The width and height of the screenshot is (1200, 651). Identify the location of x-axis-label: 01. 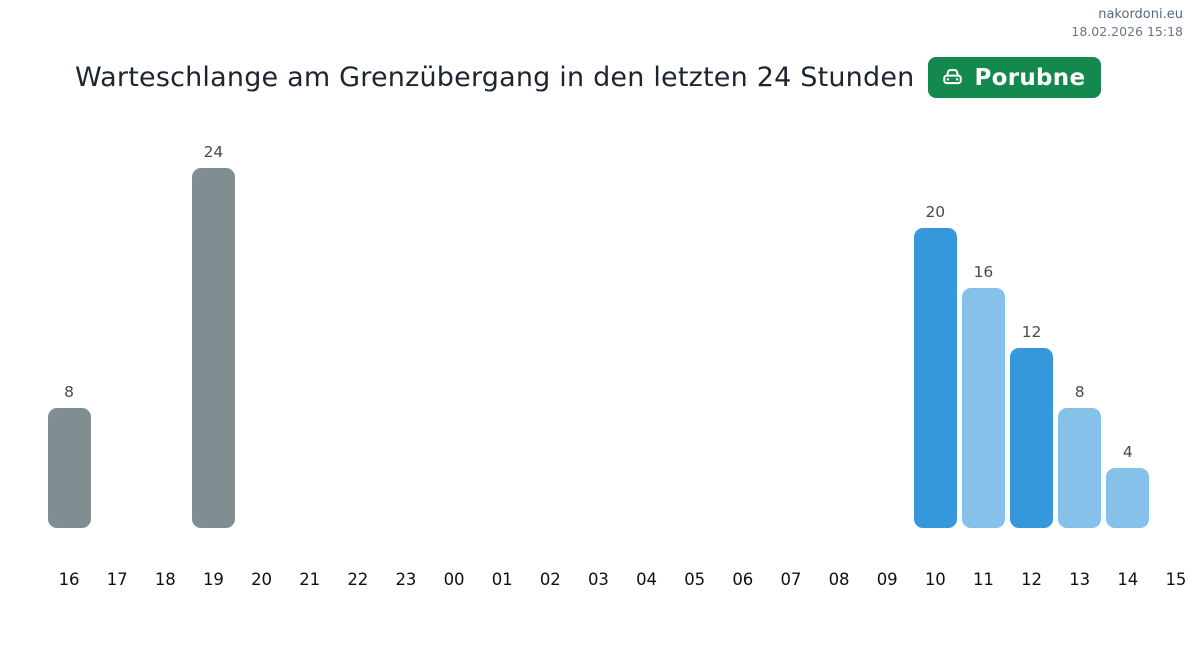
(502, 579).